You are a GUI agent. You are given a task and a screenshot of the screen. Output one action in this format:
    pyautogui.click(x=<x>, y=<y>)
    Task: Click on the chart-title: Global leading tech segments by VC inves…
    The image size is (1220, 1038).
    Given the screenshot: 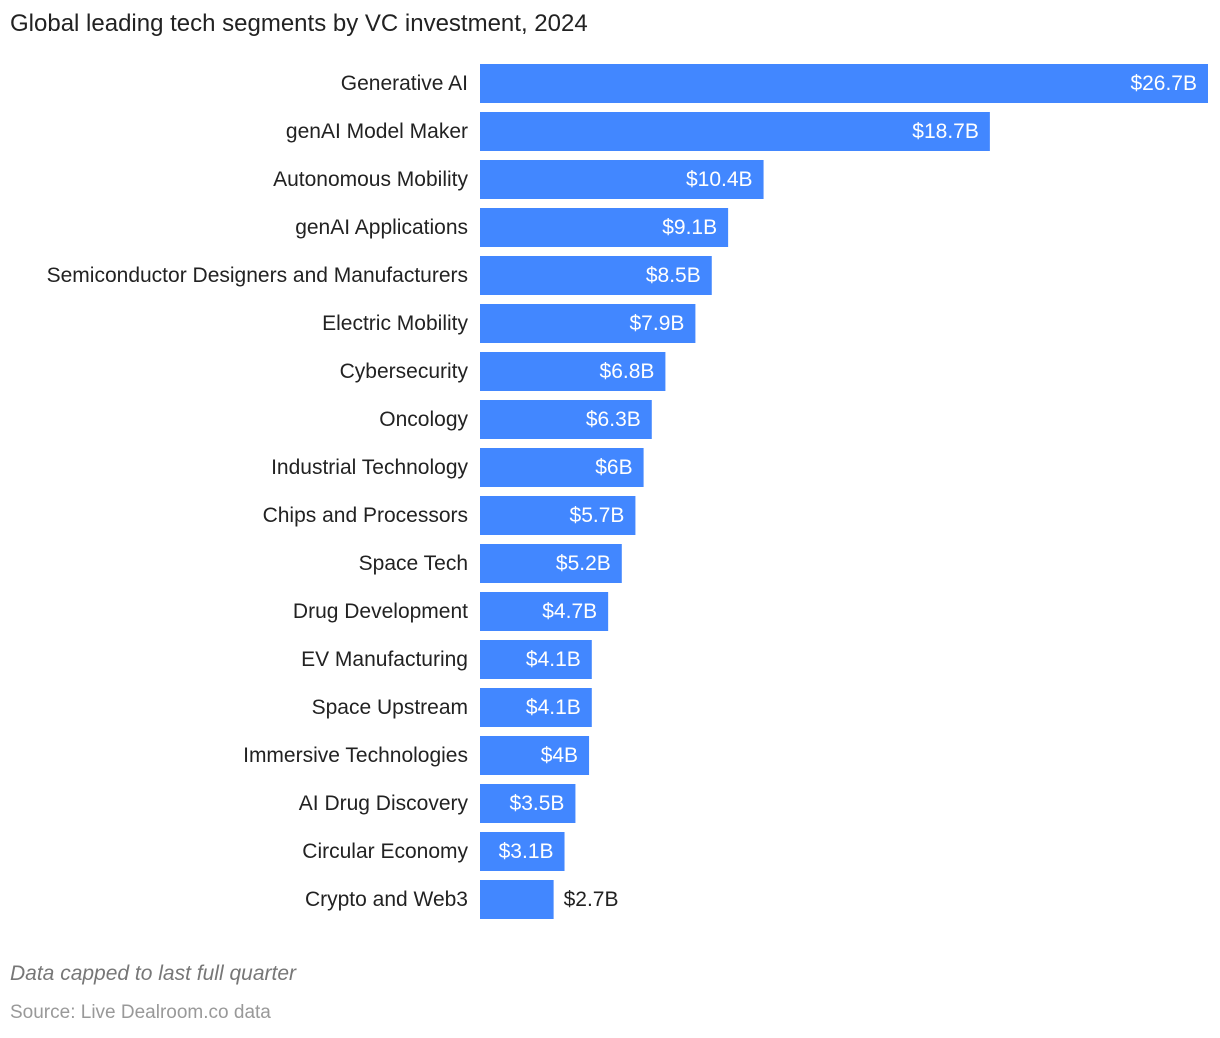 What is the action you would take?
    pyautogui.click(x=299, y=23)
    